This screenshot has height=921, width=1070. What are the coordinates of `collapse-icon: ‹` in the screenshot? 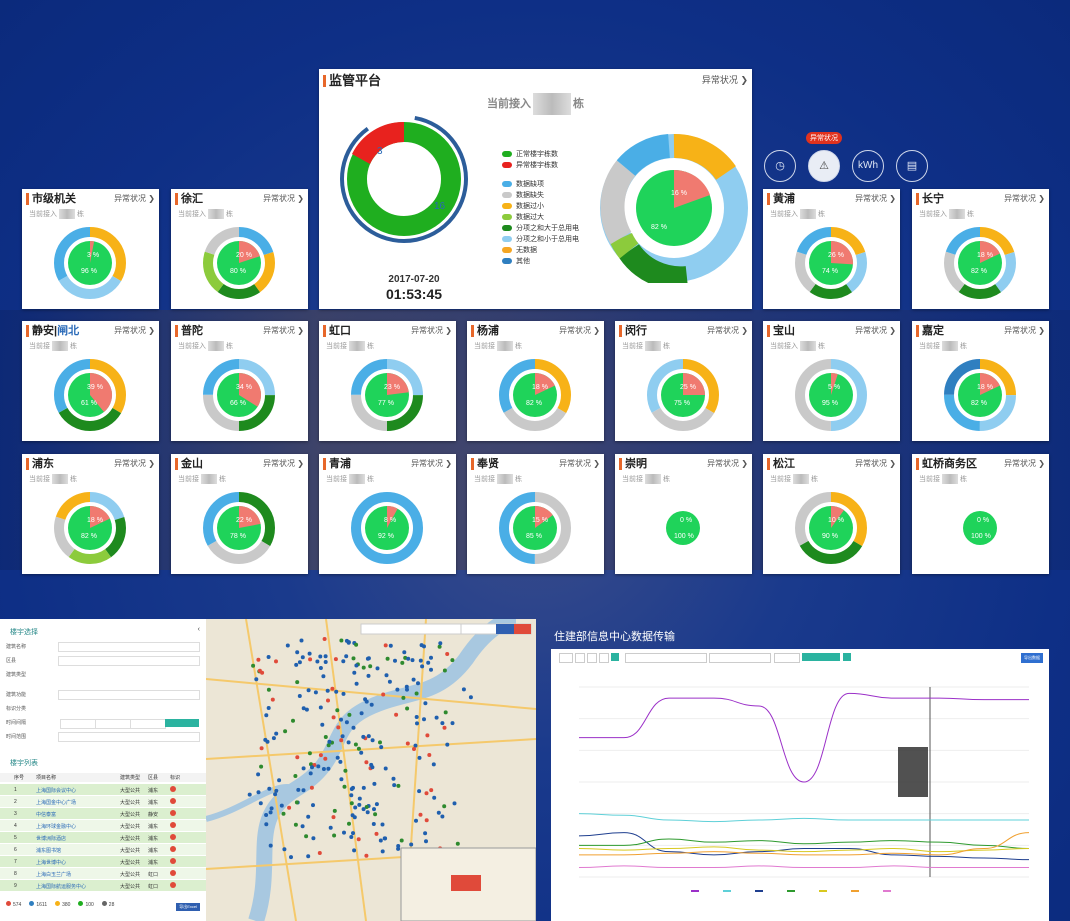 It's located at (198, 629).